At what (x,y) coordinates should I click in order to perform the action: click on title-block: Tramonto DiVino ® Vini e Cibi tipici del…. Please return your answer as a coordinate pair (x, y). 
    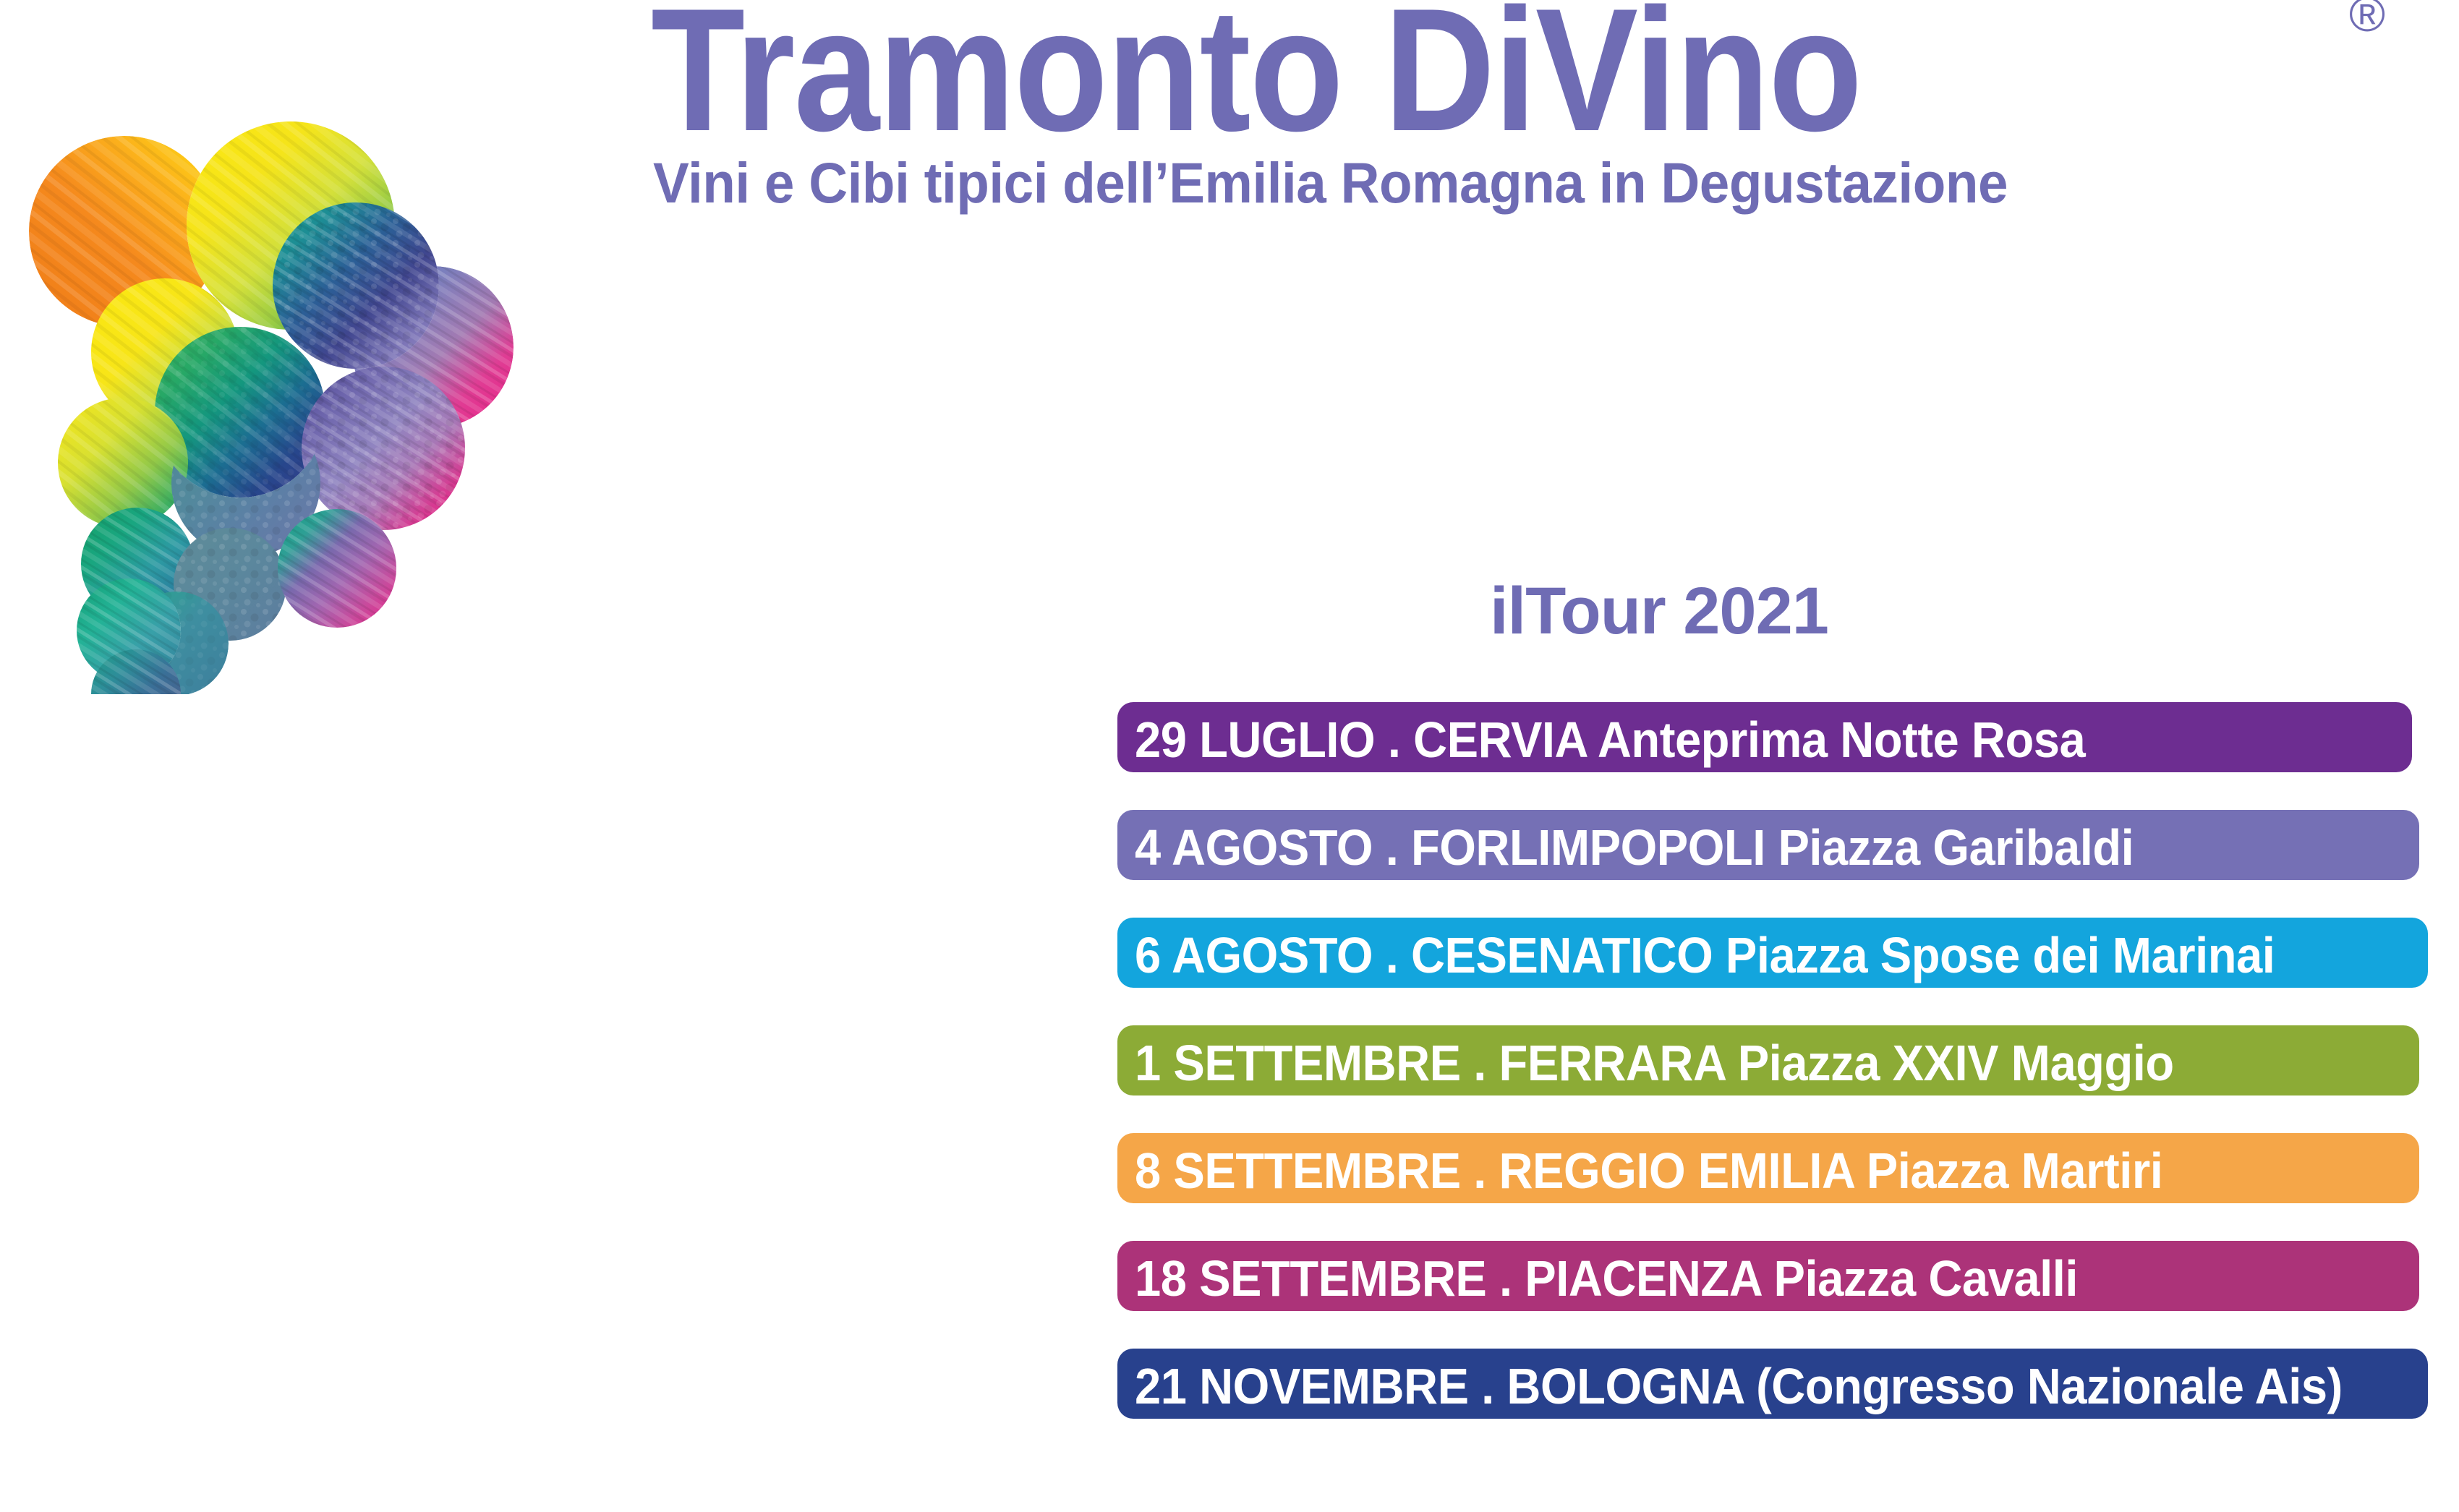
    Looking at the image, I should click on (1541, 113).